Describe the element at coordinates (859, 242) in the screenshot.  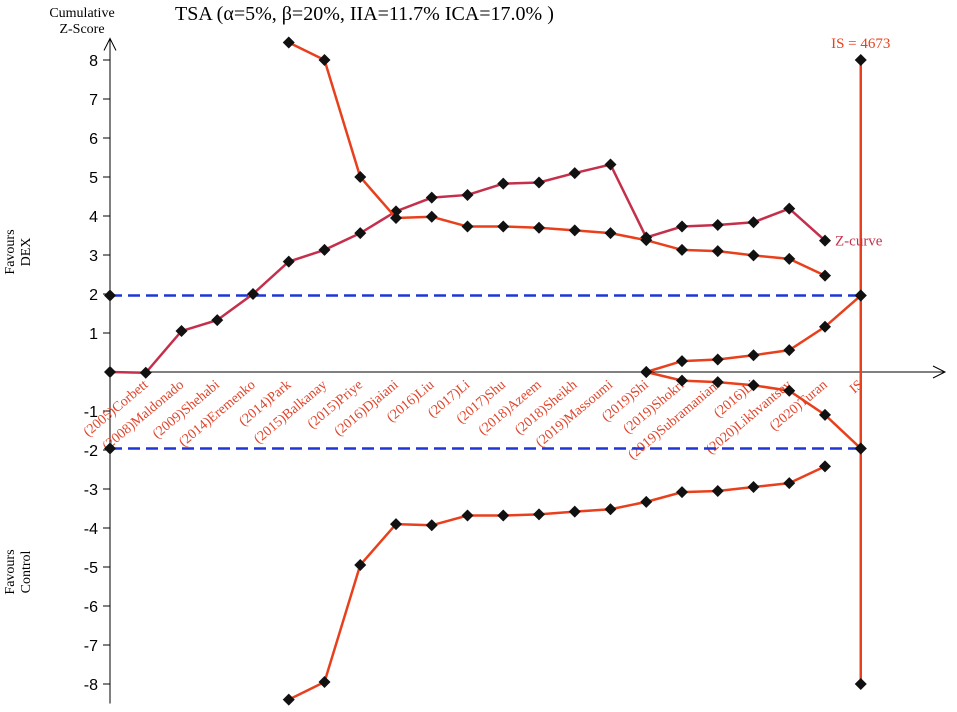
I see `series-label: Z-curve` at that location.